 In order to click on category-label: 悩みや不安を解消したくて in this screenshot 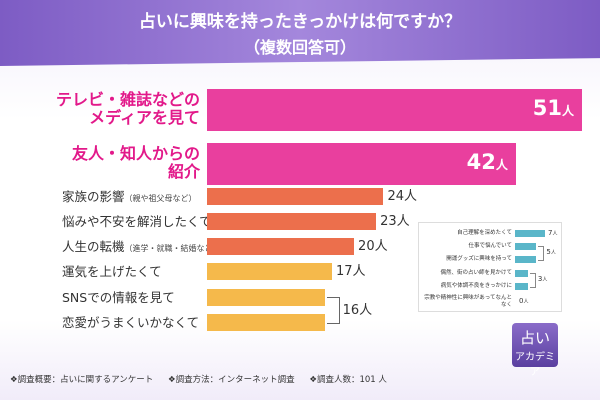, I will do `click(137, 221)`.